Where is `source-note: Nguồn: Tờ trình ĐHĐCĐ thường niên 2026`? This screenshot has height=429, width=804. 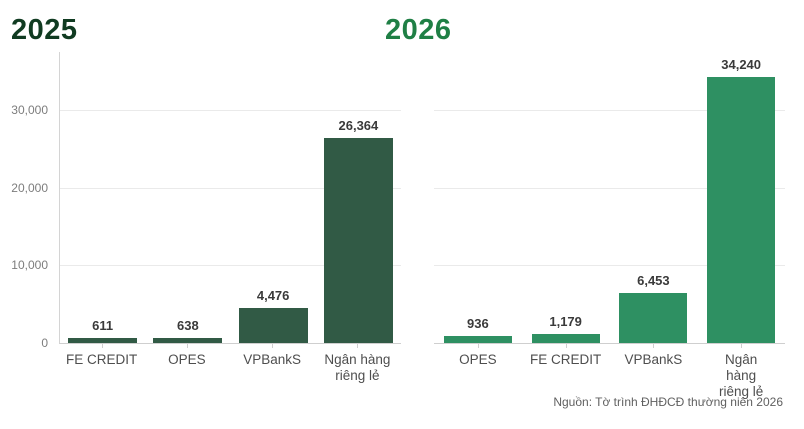
source-note: Nguồn: Tờ trình ĐHĐCĐ thường niên 2026 is located at coordinates (668, 402).